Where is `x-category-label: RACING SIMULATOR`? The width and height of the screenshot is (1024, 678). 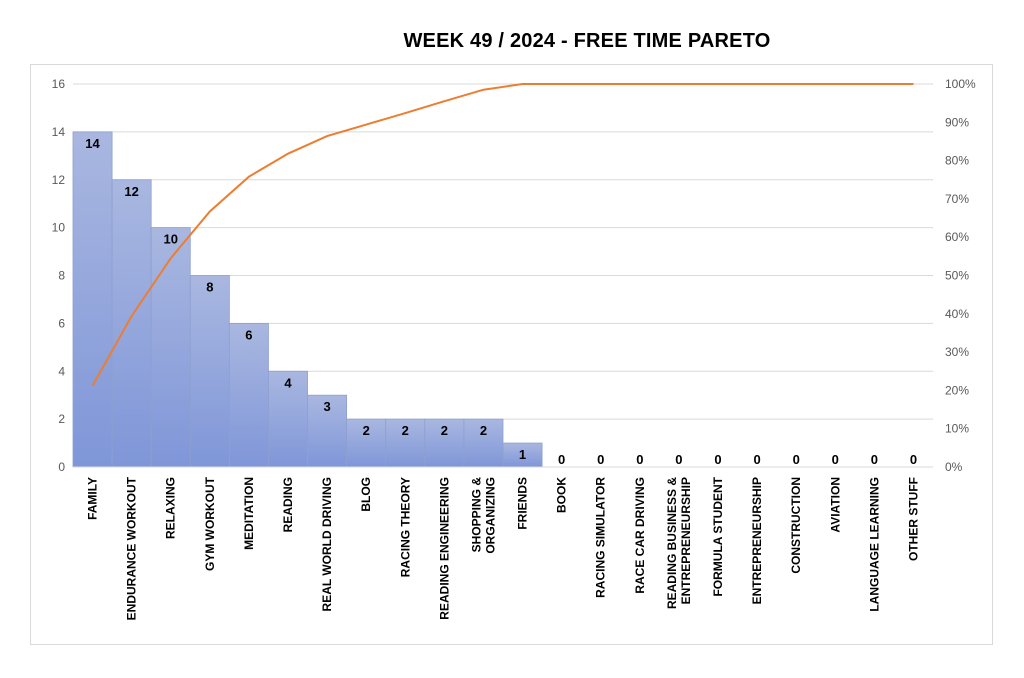 x-category-label: RACING SIMULATOR is located at coordinates (601, 537).